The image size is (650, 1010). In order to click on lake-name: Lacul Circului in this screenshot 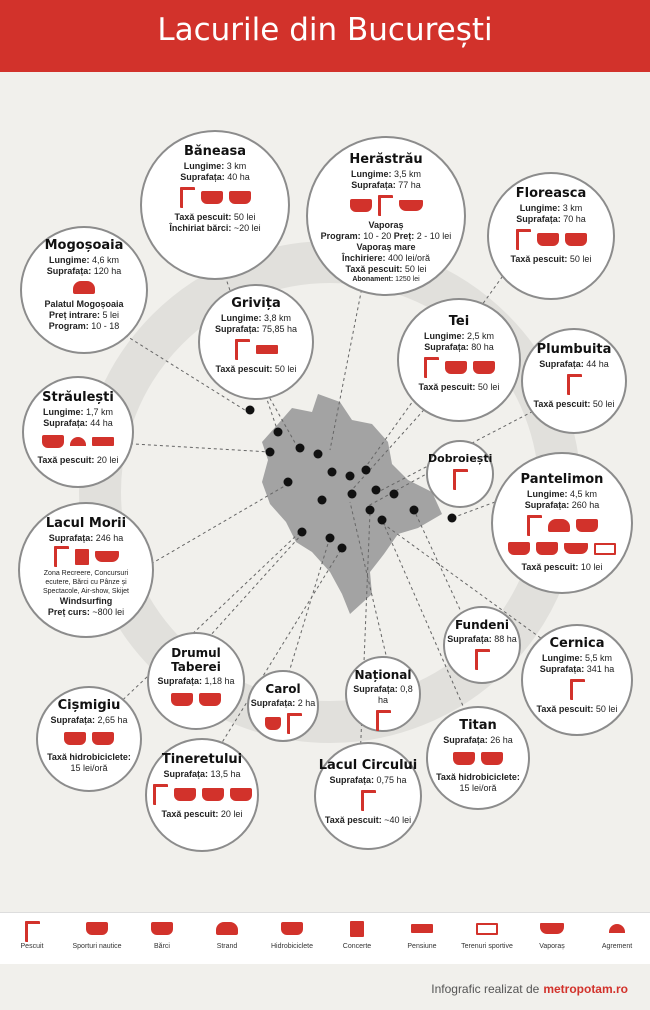, I will do `click(368, 765)`.